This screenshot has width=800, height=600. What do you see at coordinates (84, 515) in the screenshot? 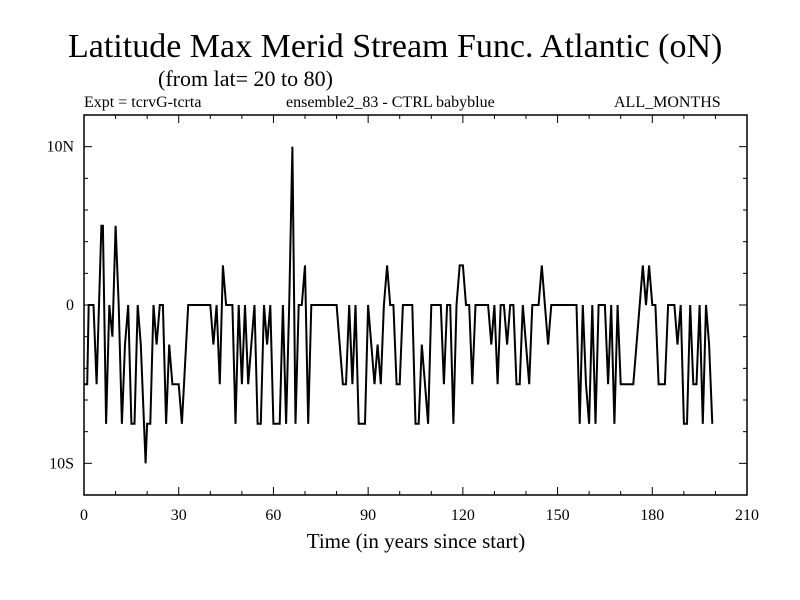
I see `x-tick-label: 0` at bounding box center [84, 515].